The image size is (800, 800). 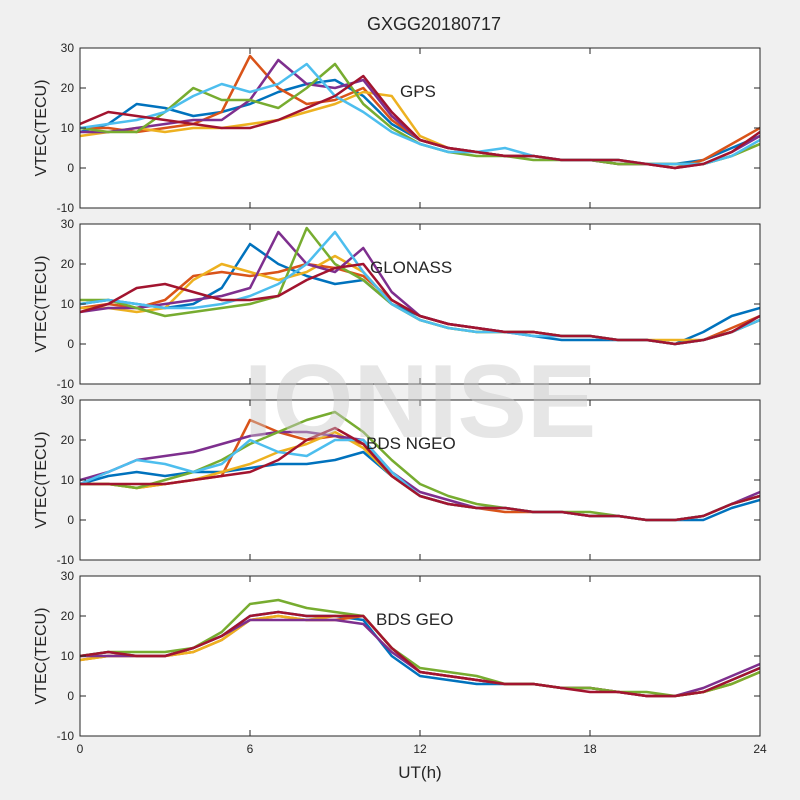 I want to click on panel-label: BDS GEO, so click(x=414, y=619).